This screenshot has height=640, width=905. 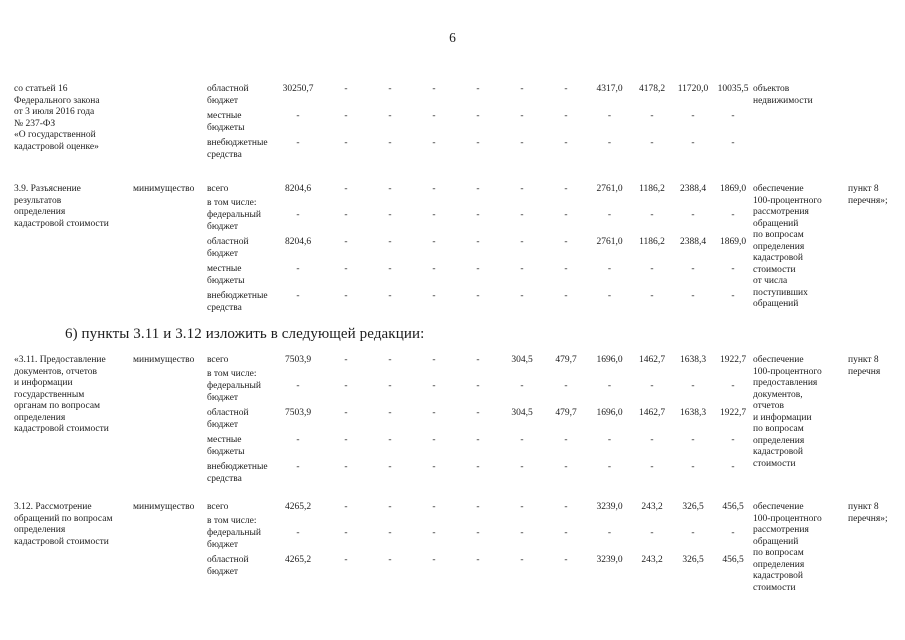 I want to click on value-cell: 2761,0, so click(x=609, y=189).